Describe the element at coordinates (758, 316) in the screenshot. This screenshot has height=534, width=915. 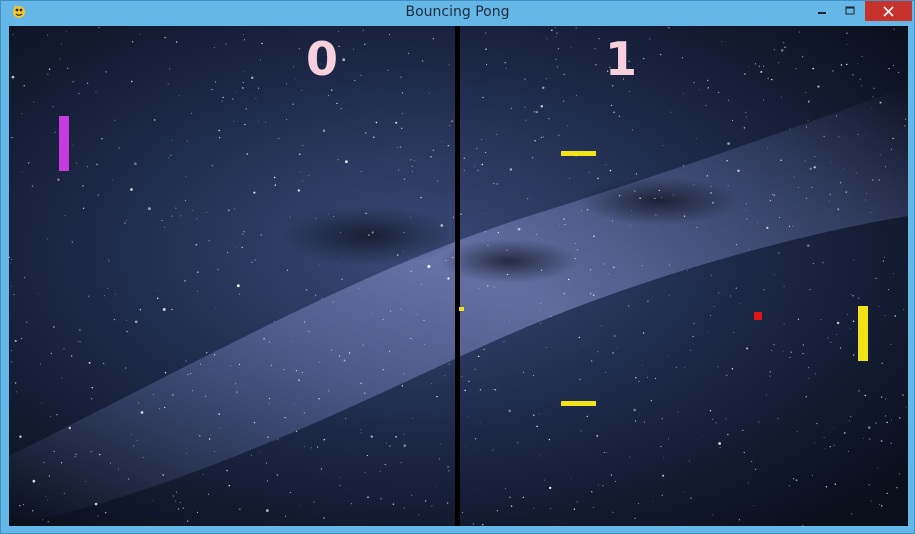
I see `ball` at that location.